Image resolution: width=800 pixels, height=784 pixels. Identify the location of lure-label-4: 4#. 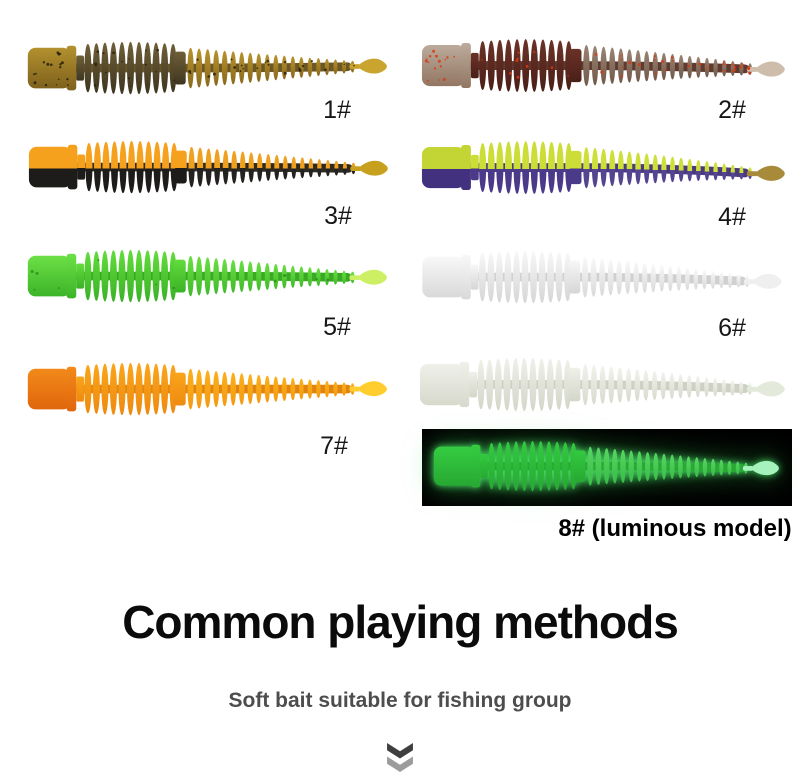
(732, 217).